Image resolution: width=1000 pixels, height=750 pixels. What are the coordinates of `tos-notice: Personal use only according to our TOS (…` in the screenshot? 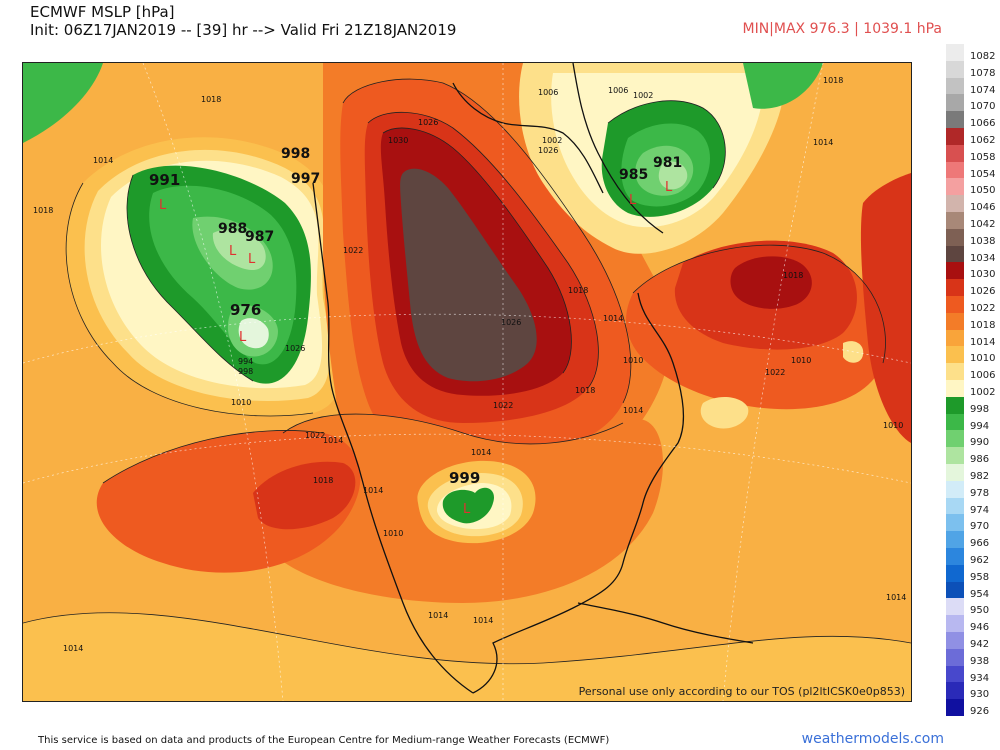 It's located at (742, 691).